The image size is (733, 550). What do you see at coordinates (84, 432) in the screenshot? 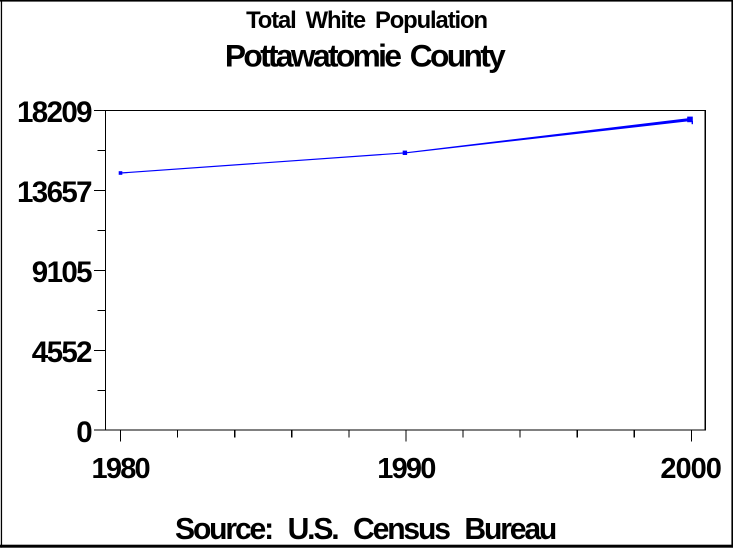
I see `svg-text: 0` at bounding box center [84, 432].